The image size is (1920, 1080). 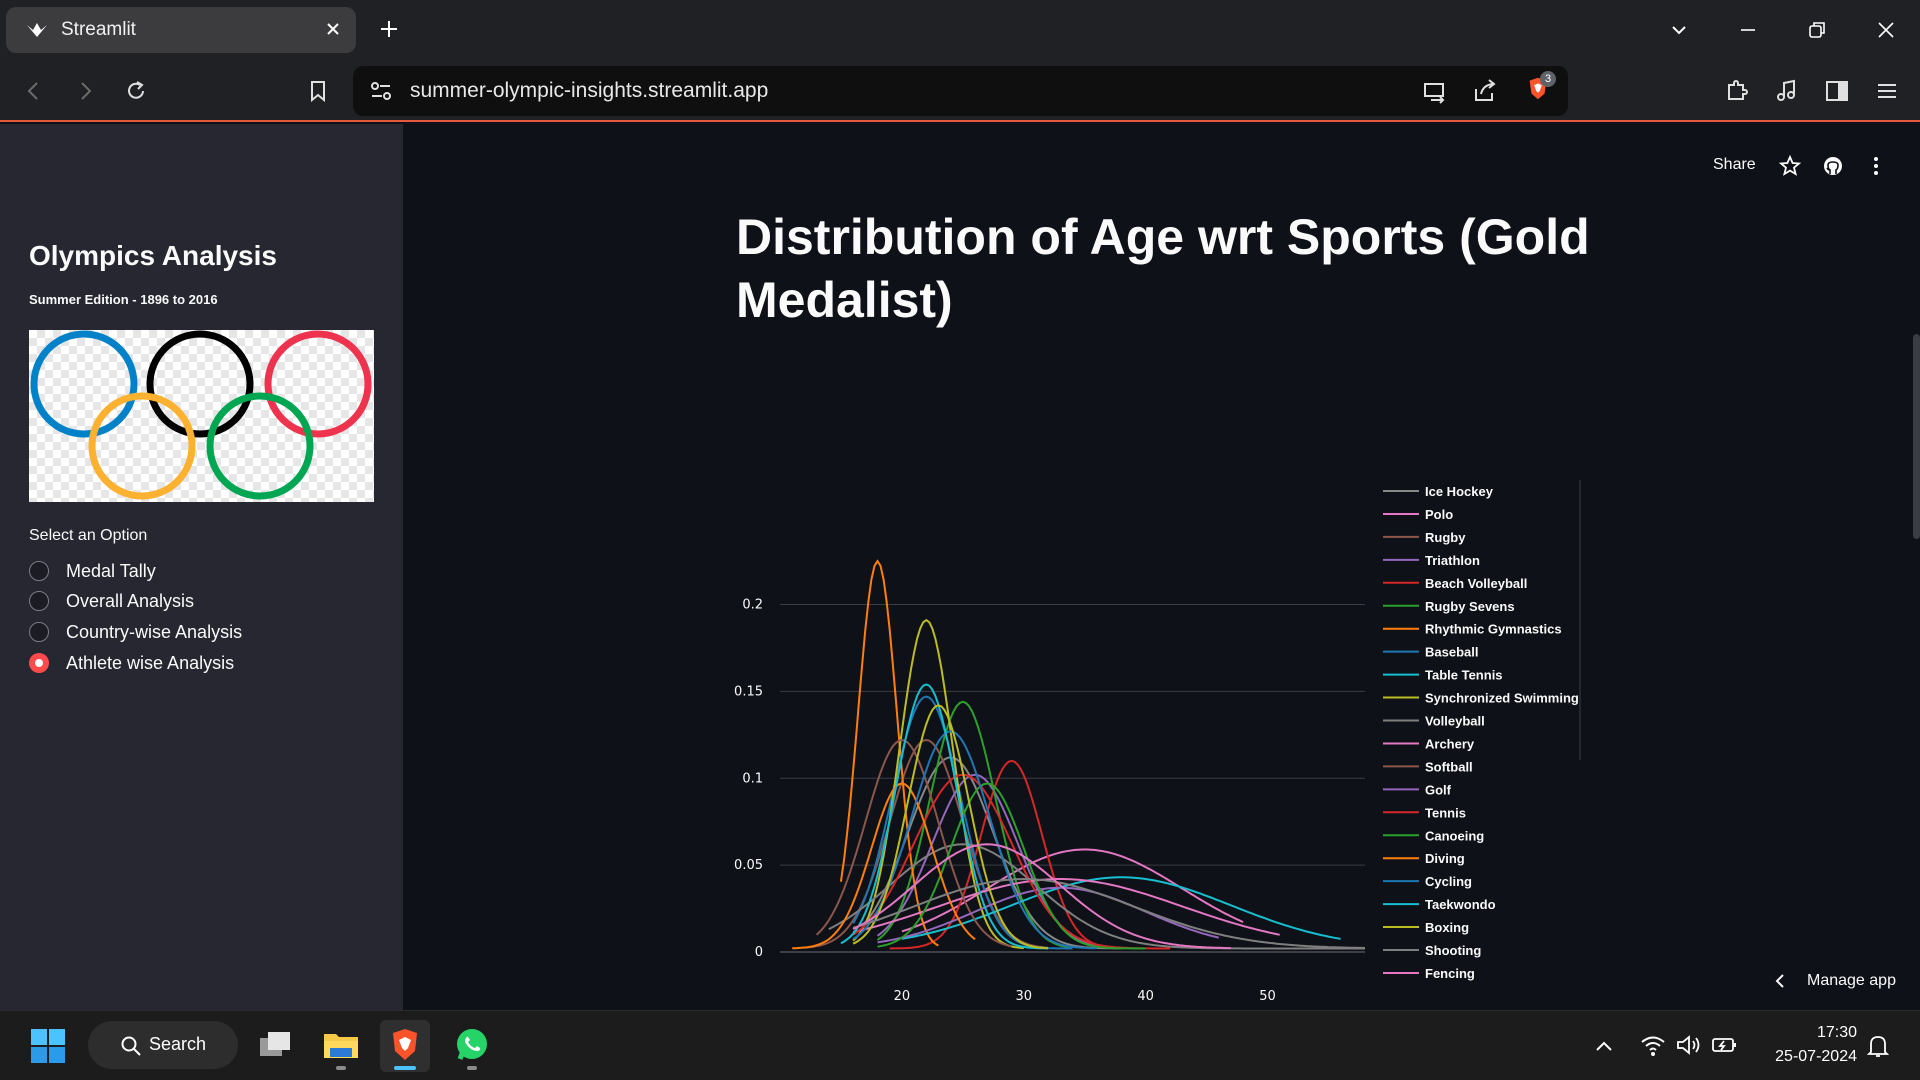 I want to click on volume-icon, so click(x=1689, y=1045).